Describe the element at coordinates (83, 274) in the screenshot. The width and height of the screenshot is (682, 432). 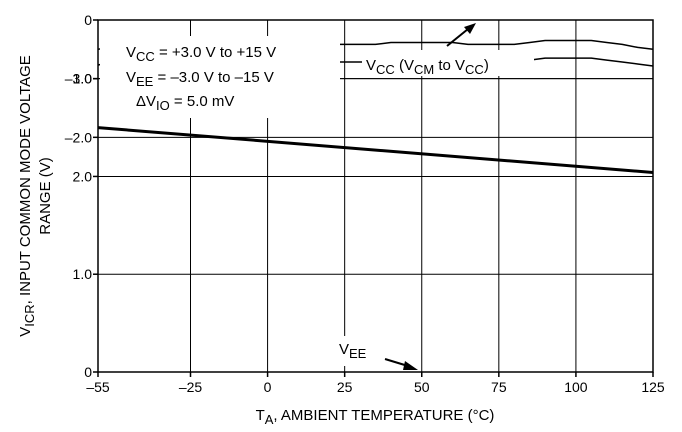
I see `y-tick-label: 1.0` at that location.